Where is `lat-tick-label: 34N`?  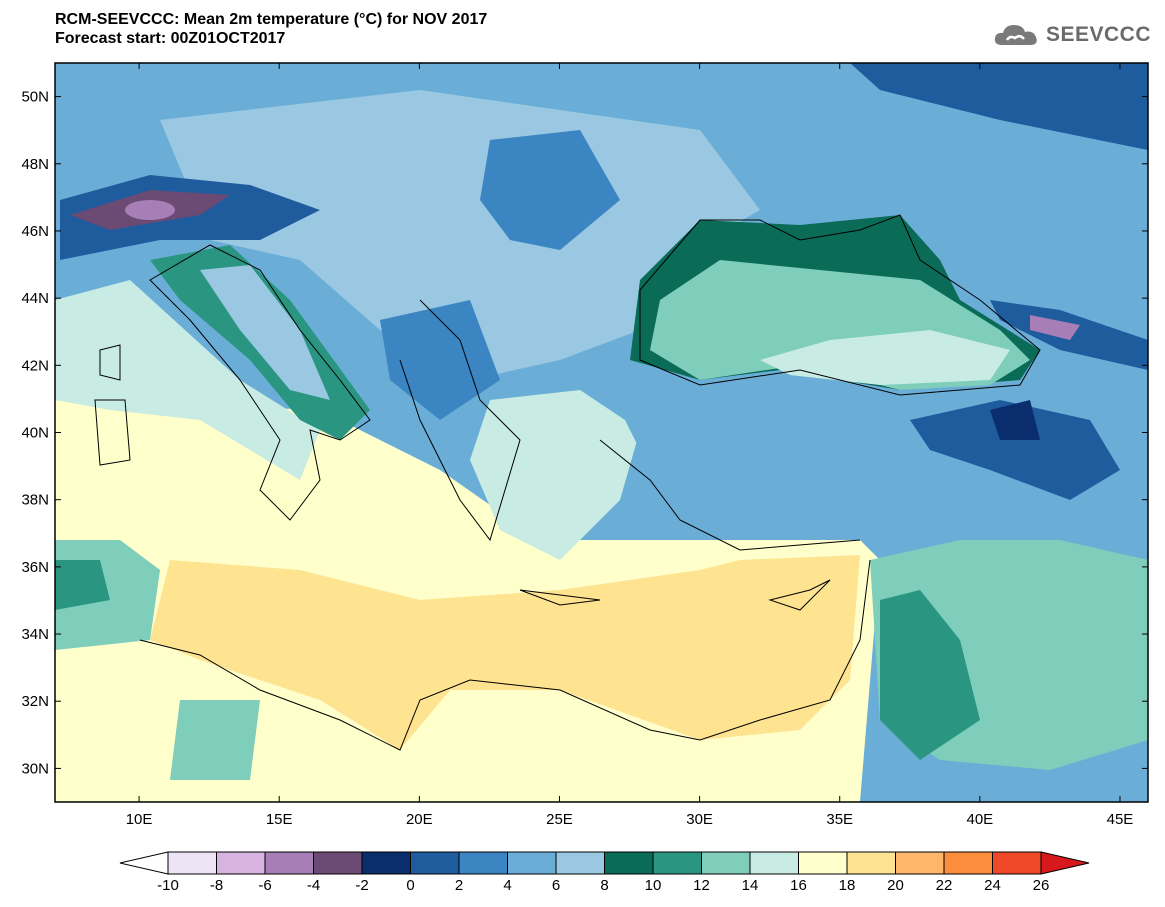
lat-tick-label: 34N is located at coordinates (35, 634).